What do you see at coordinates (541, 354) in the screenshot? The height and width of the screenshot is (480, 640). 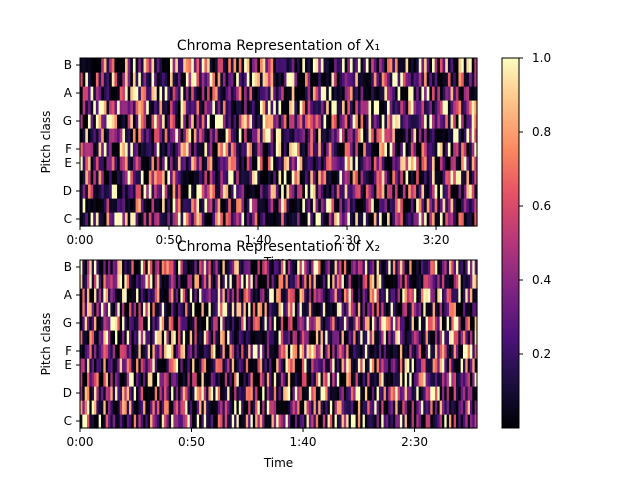 I see `colorbar-tick-label: 0.2` at bounding box center [541, 354].